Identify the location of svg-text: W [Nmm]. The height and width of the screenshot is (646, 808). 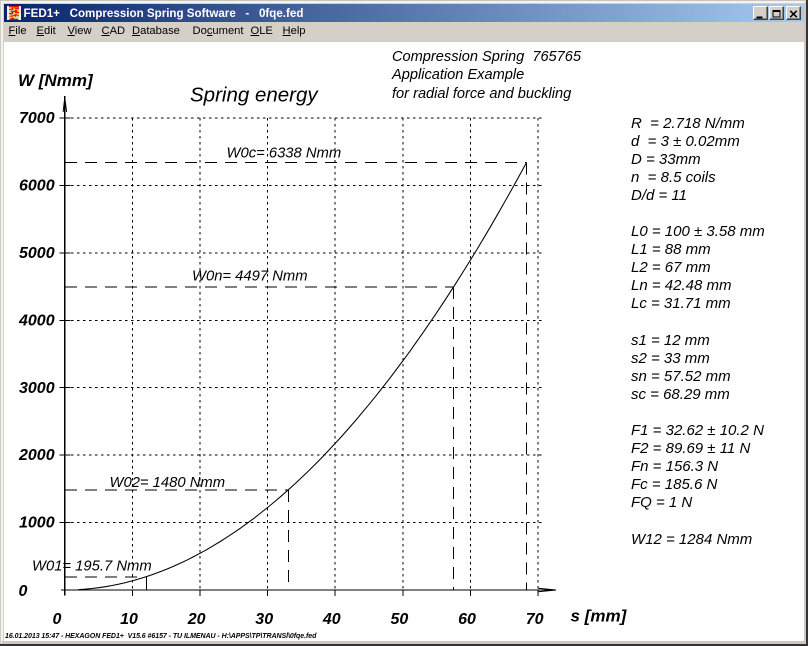
(56, 80).